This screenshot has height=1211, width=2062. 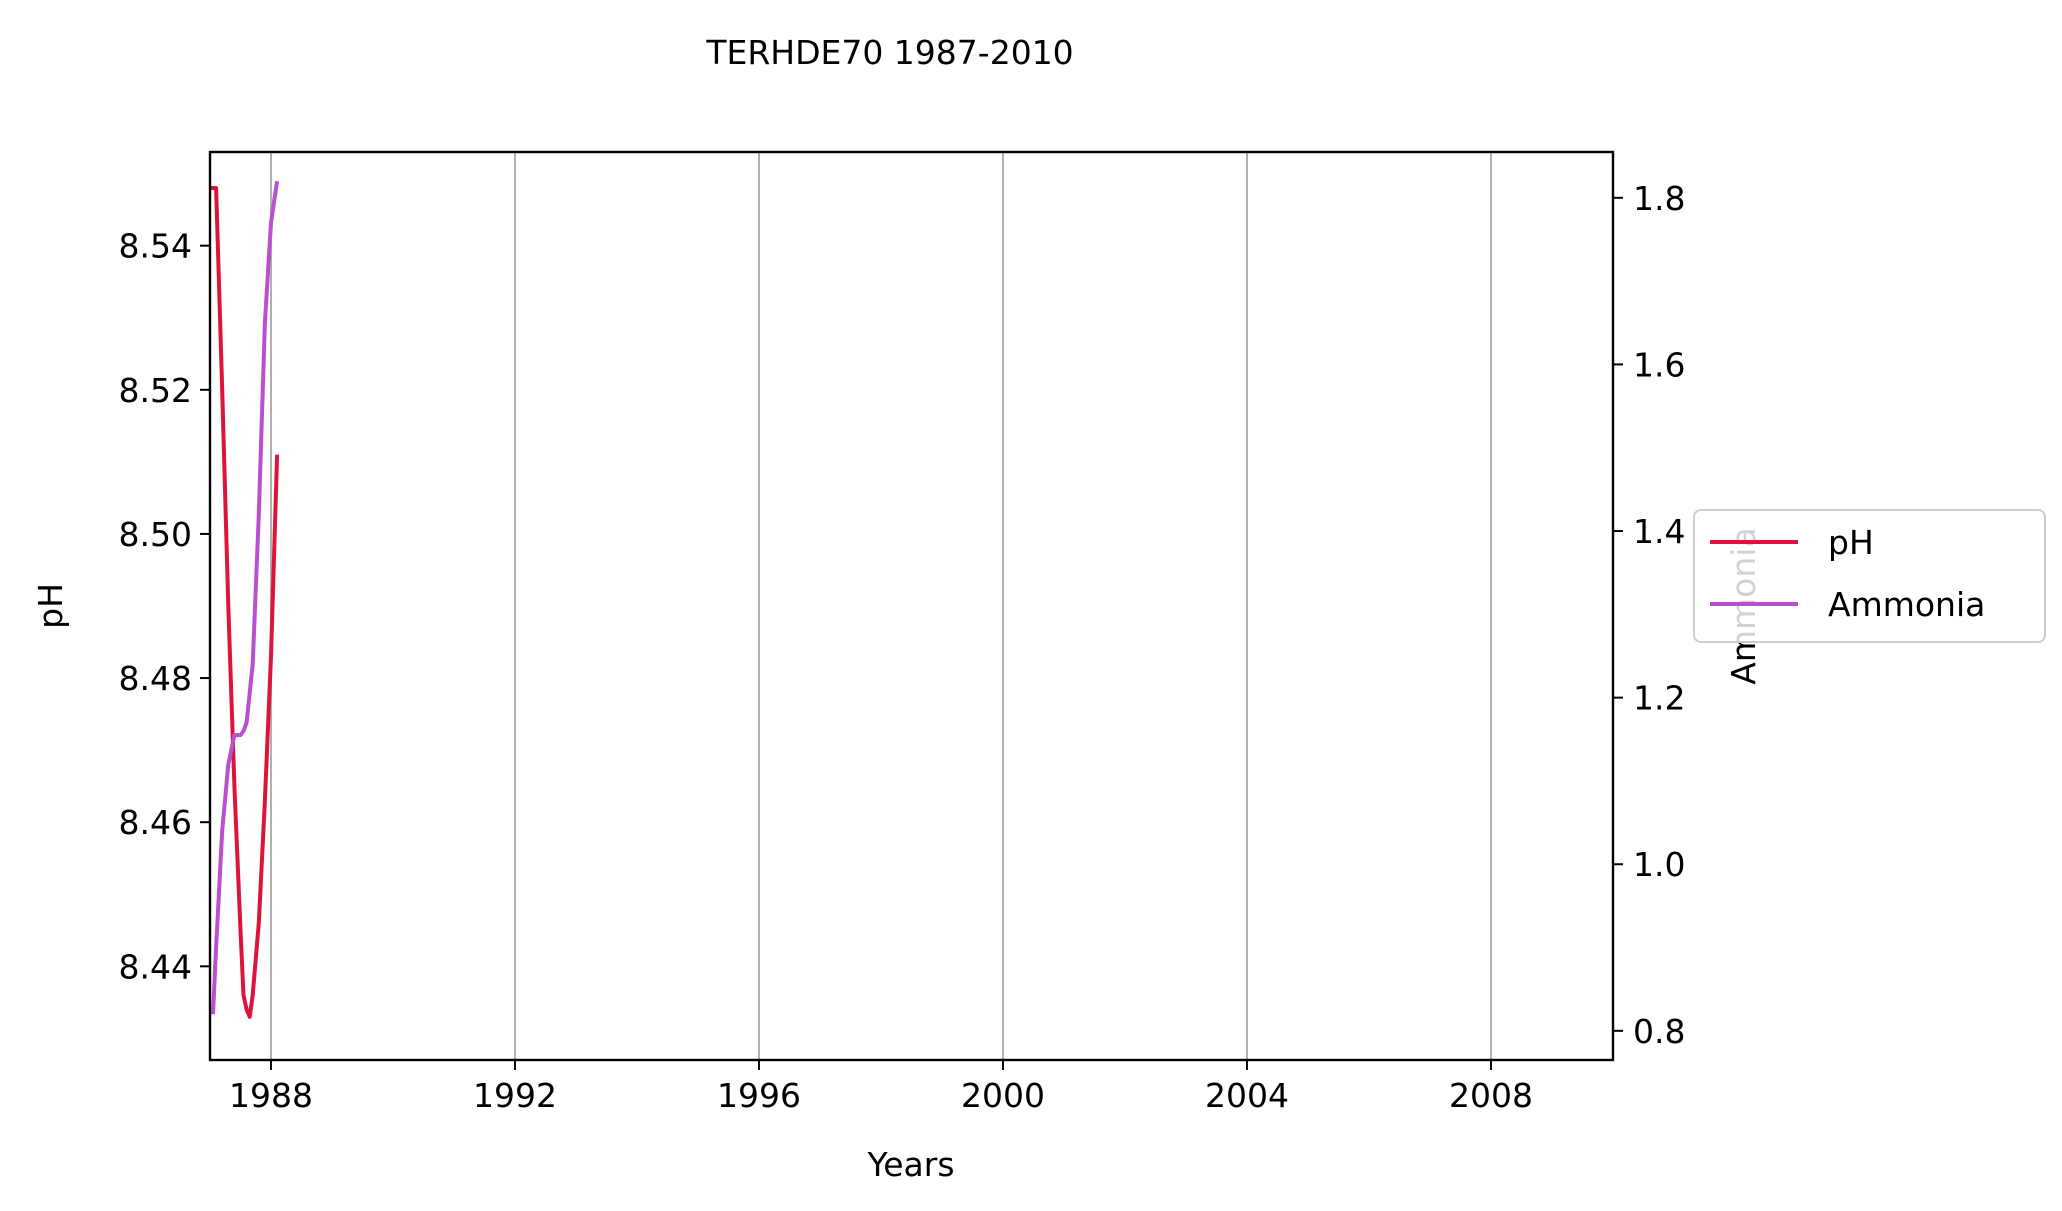 I want to click on y2-tick-label: 1.4, so click(x=1659, y=531).